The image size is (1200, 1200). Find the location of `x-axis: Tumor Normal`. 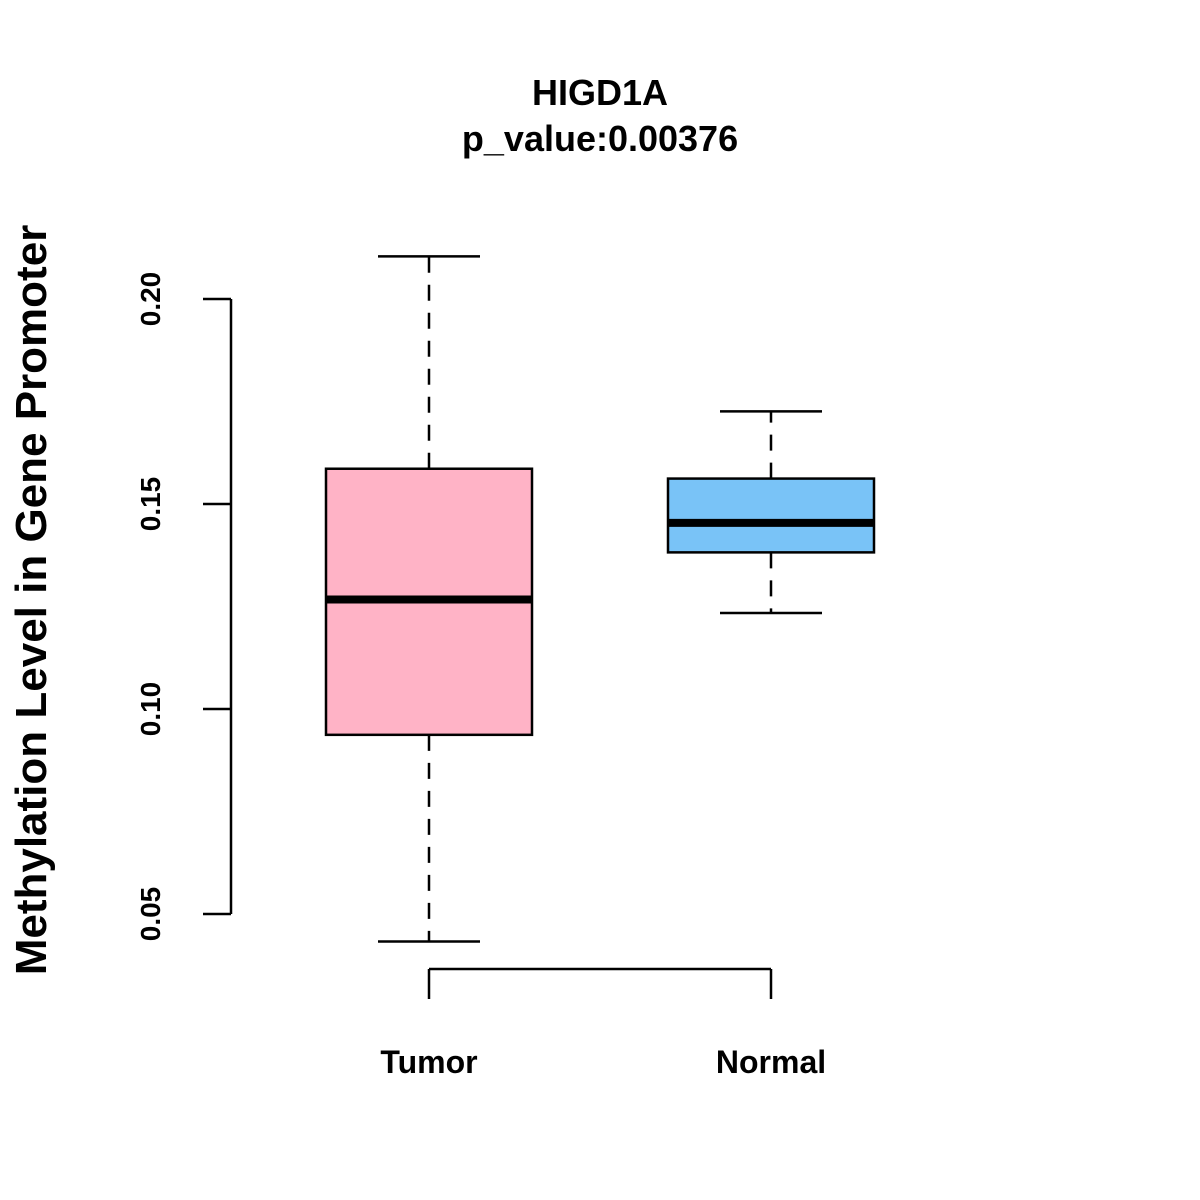

x-axis: Tumor Normal is located at coordinates (603, 1023).